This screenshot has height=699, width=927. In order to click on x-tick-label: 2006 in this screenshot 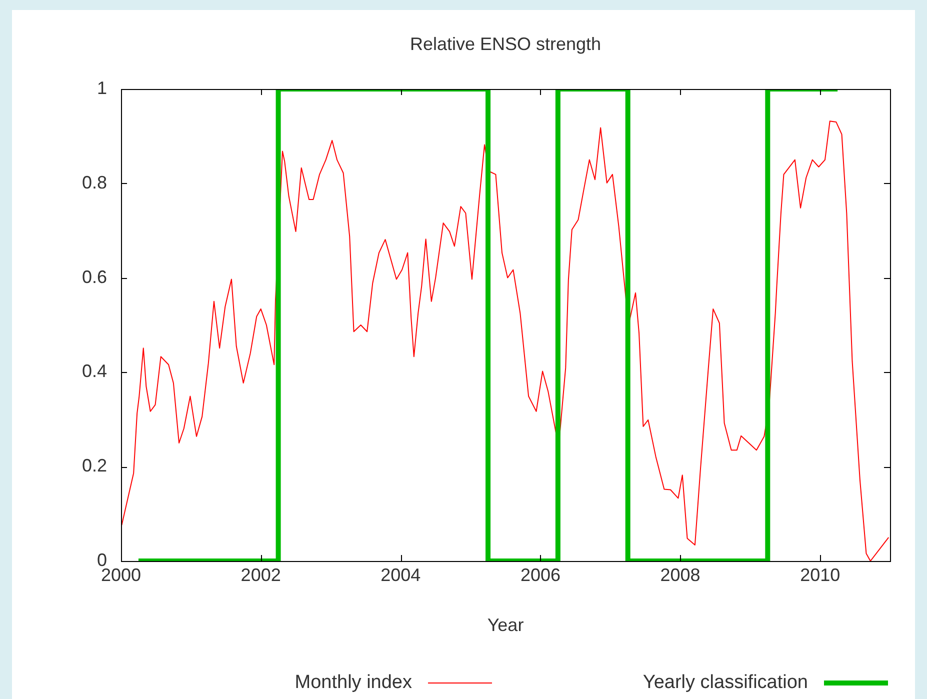, I will do `click(540, 574)`.